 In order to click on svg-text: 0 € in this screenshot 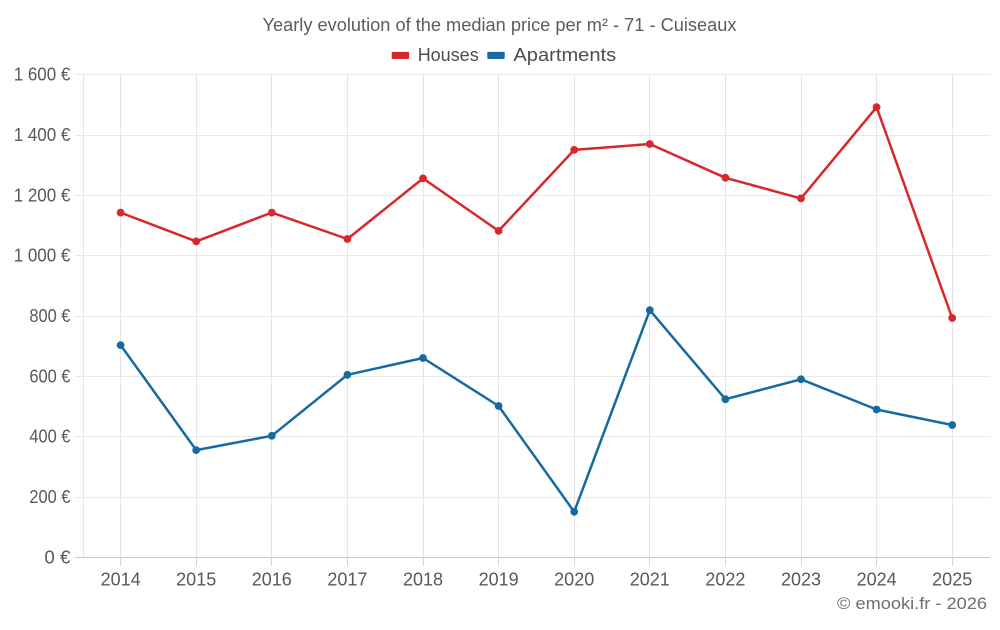, I will do `click(57, 557)`.